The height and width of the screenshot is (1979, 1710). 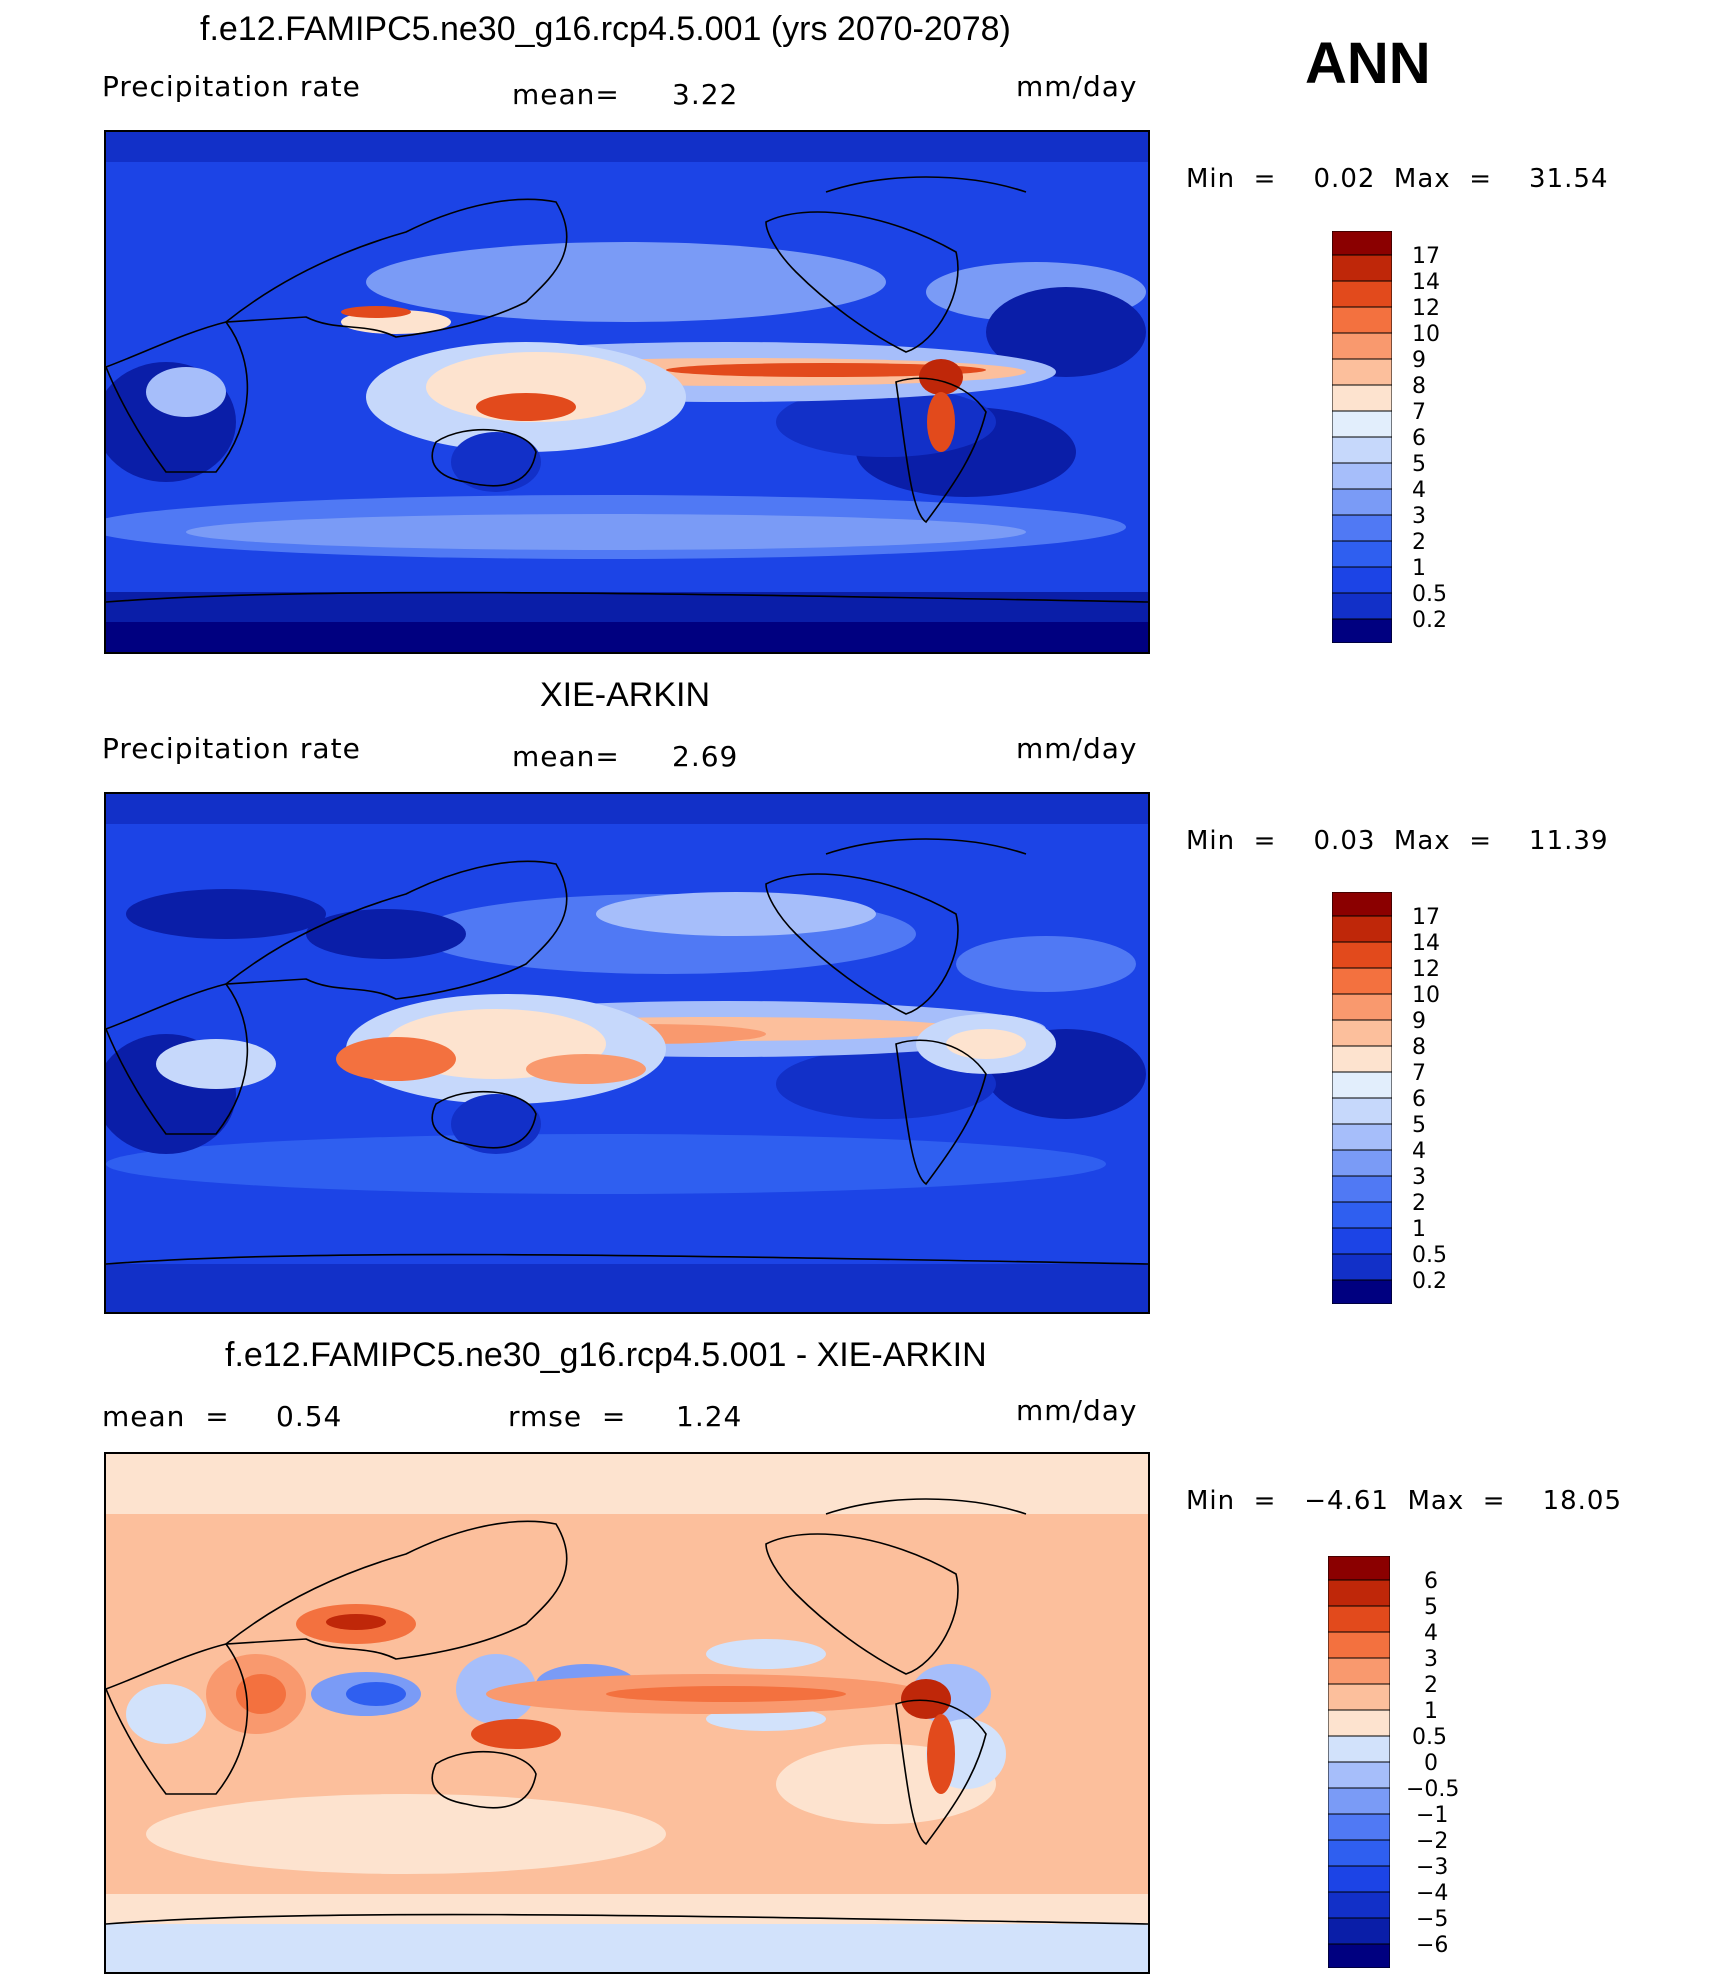 What do you see at coordinates (1397, 179) in the screenshot?
I see `panel1-minmax: Min = 0.02 Max = 31.54` at bounding box center [1397, 179].